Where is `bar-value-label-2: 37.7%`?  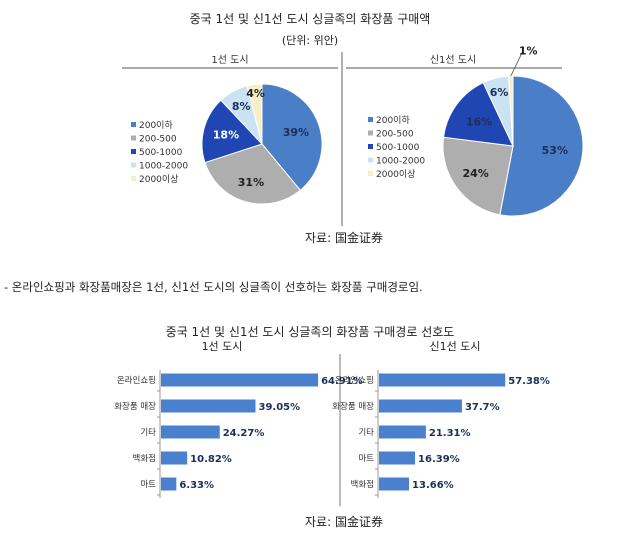
bar-value-label-2: 37.7% is located at coordinates (482, 407).